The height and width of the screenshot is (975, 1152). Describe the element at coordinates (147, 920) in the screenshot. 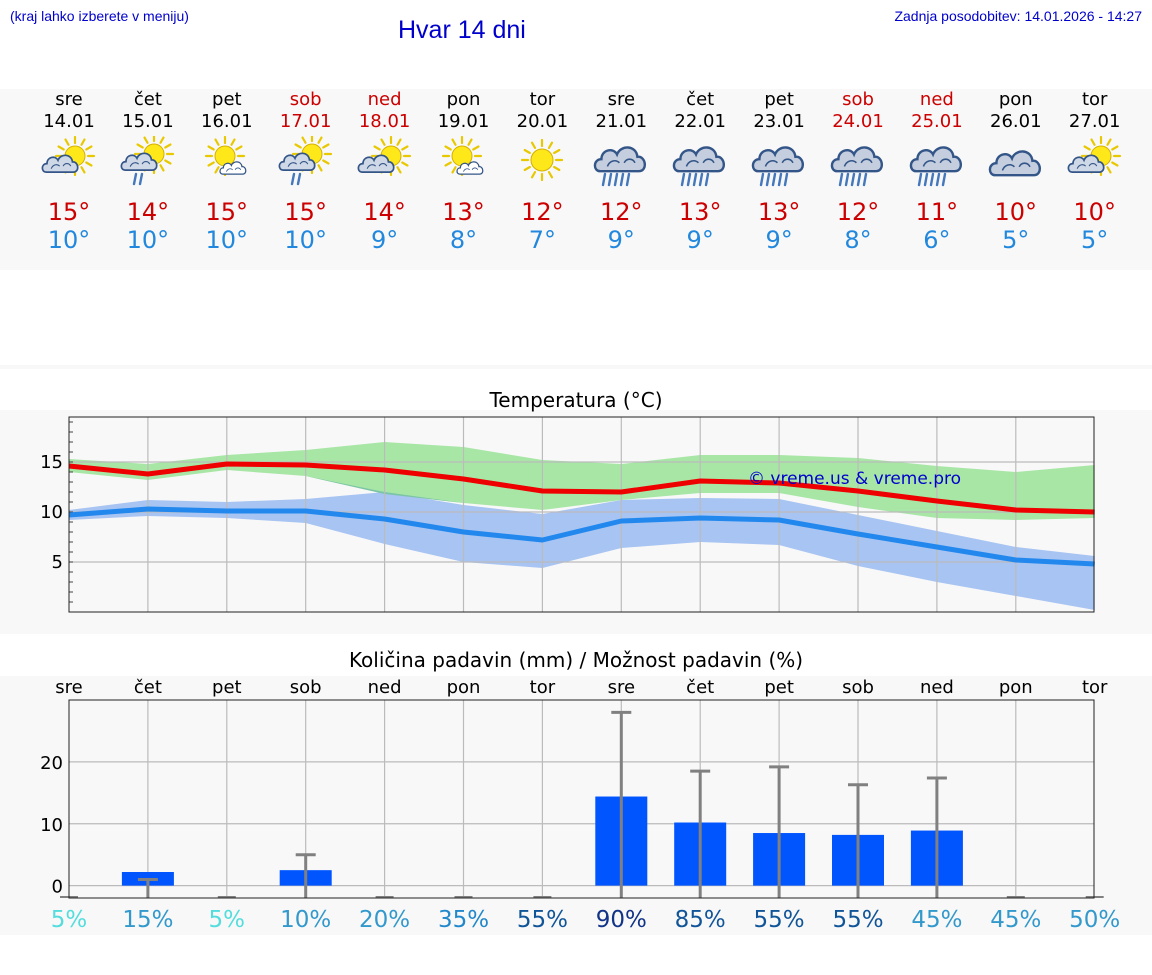

I see `precipitation-probability: 15%` at that location.